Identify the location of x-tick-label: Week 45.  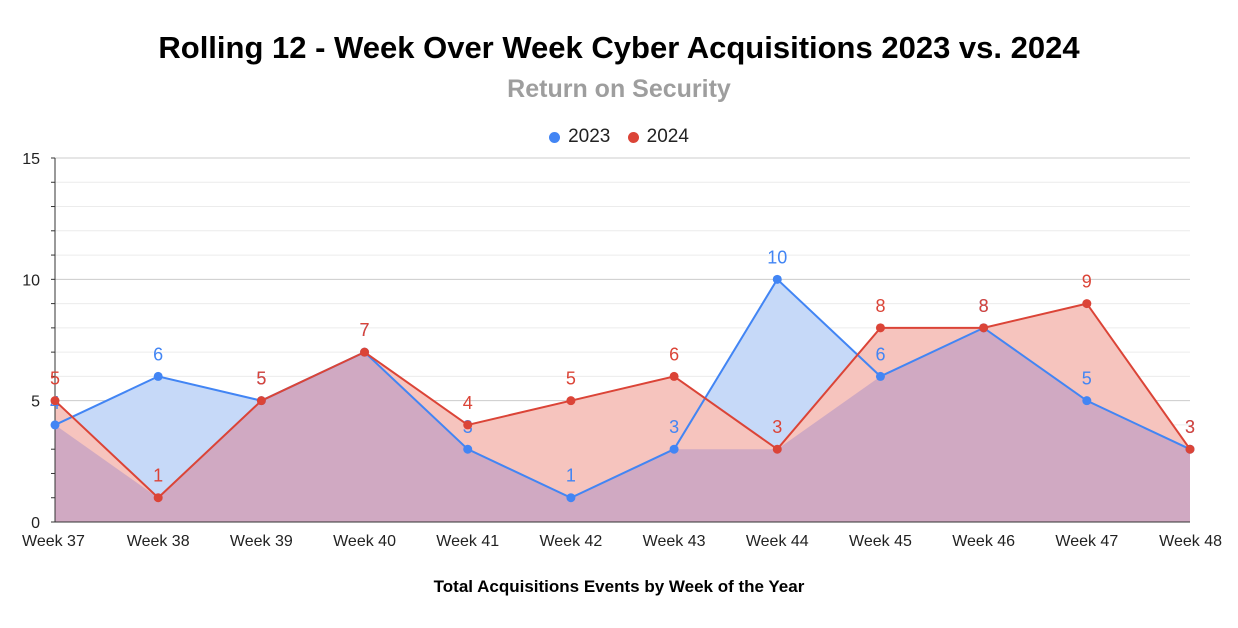
(880, 541).